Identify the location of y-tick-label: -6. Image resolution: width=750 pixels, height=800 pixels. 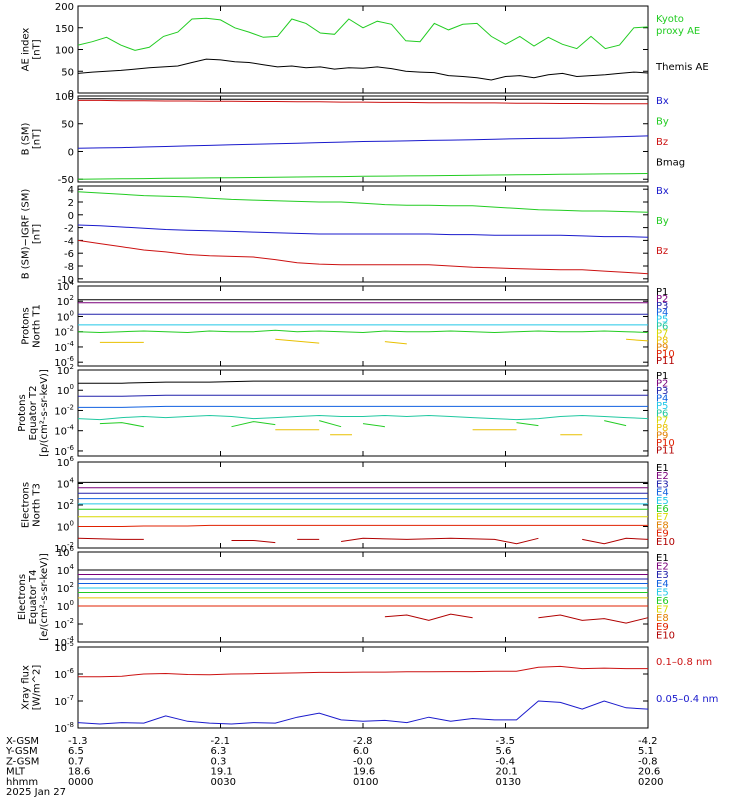
(69, 254).